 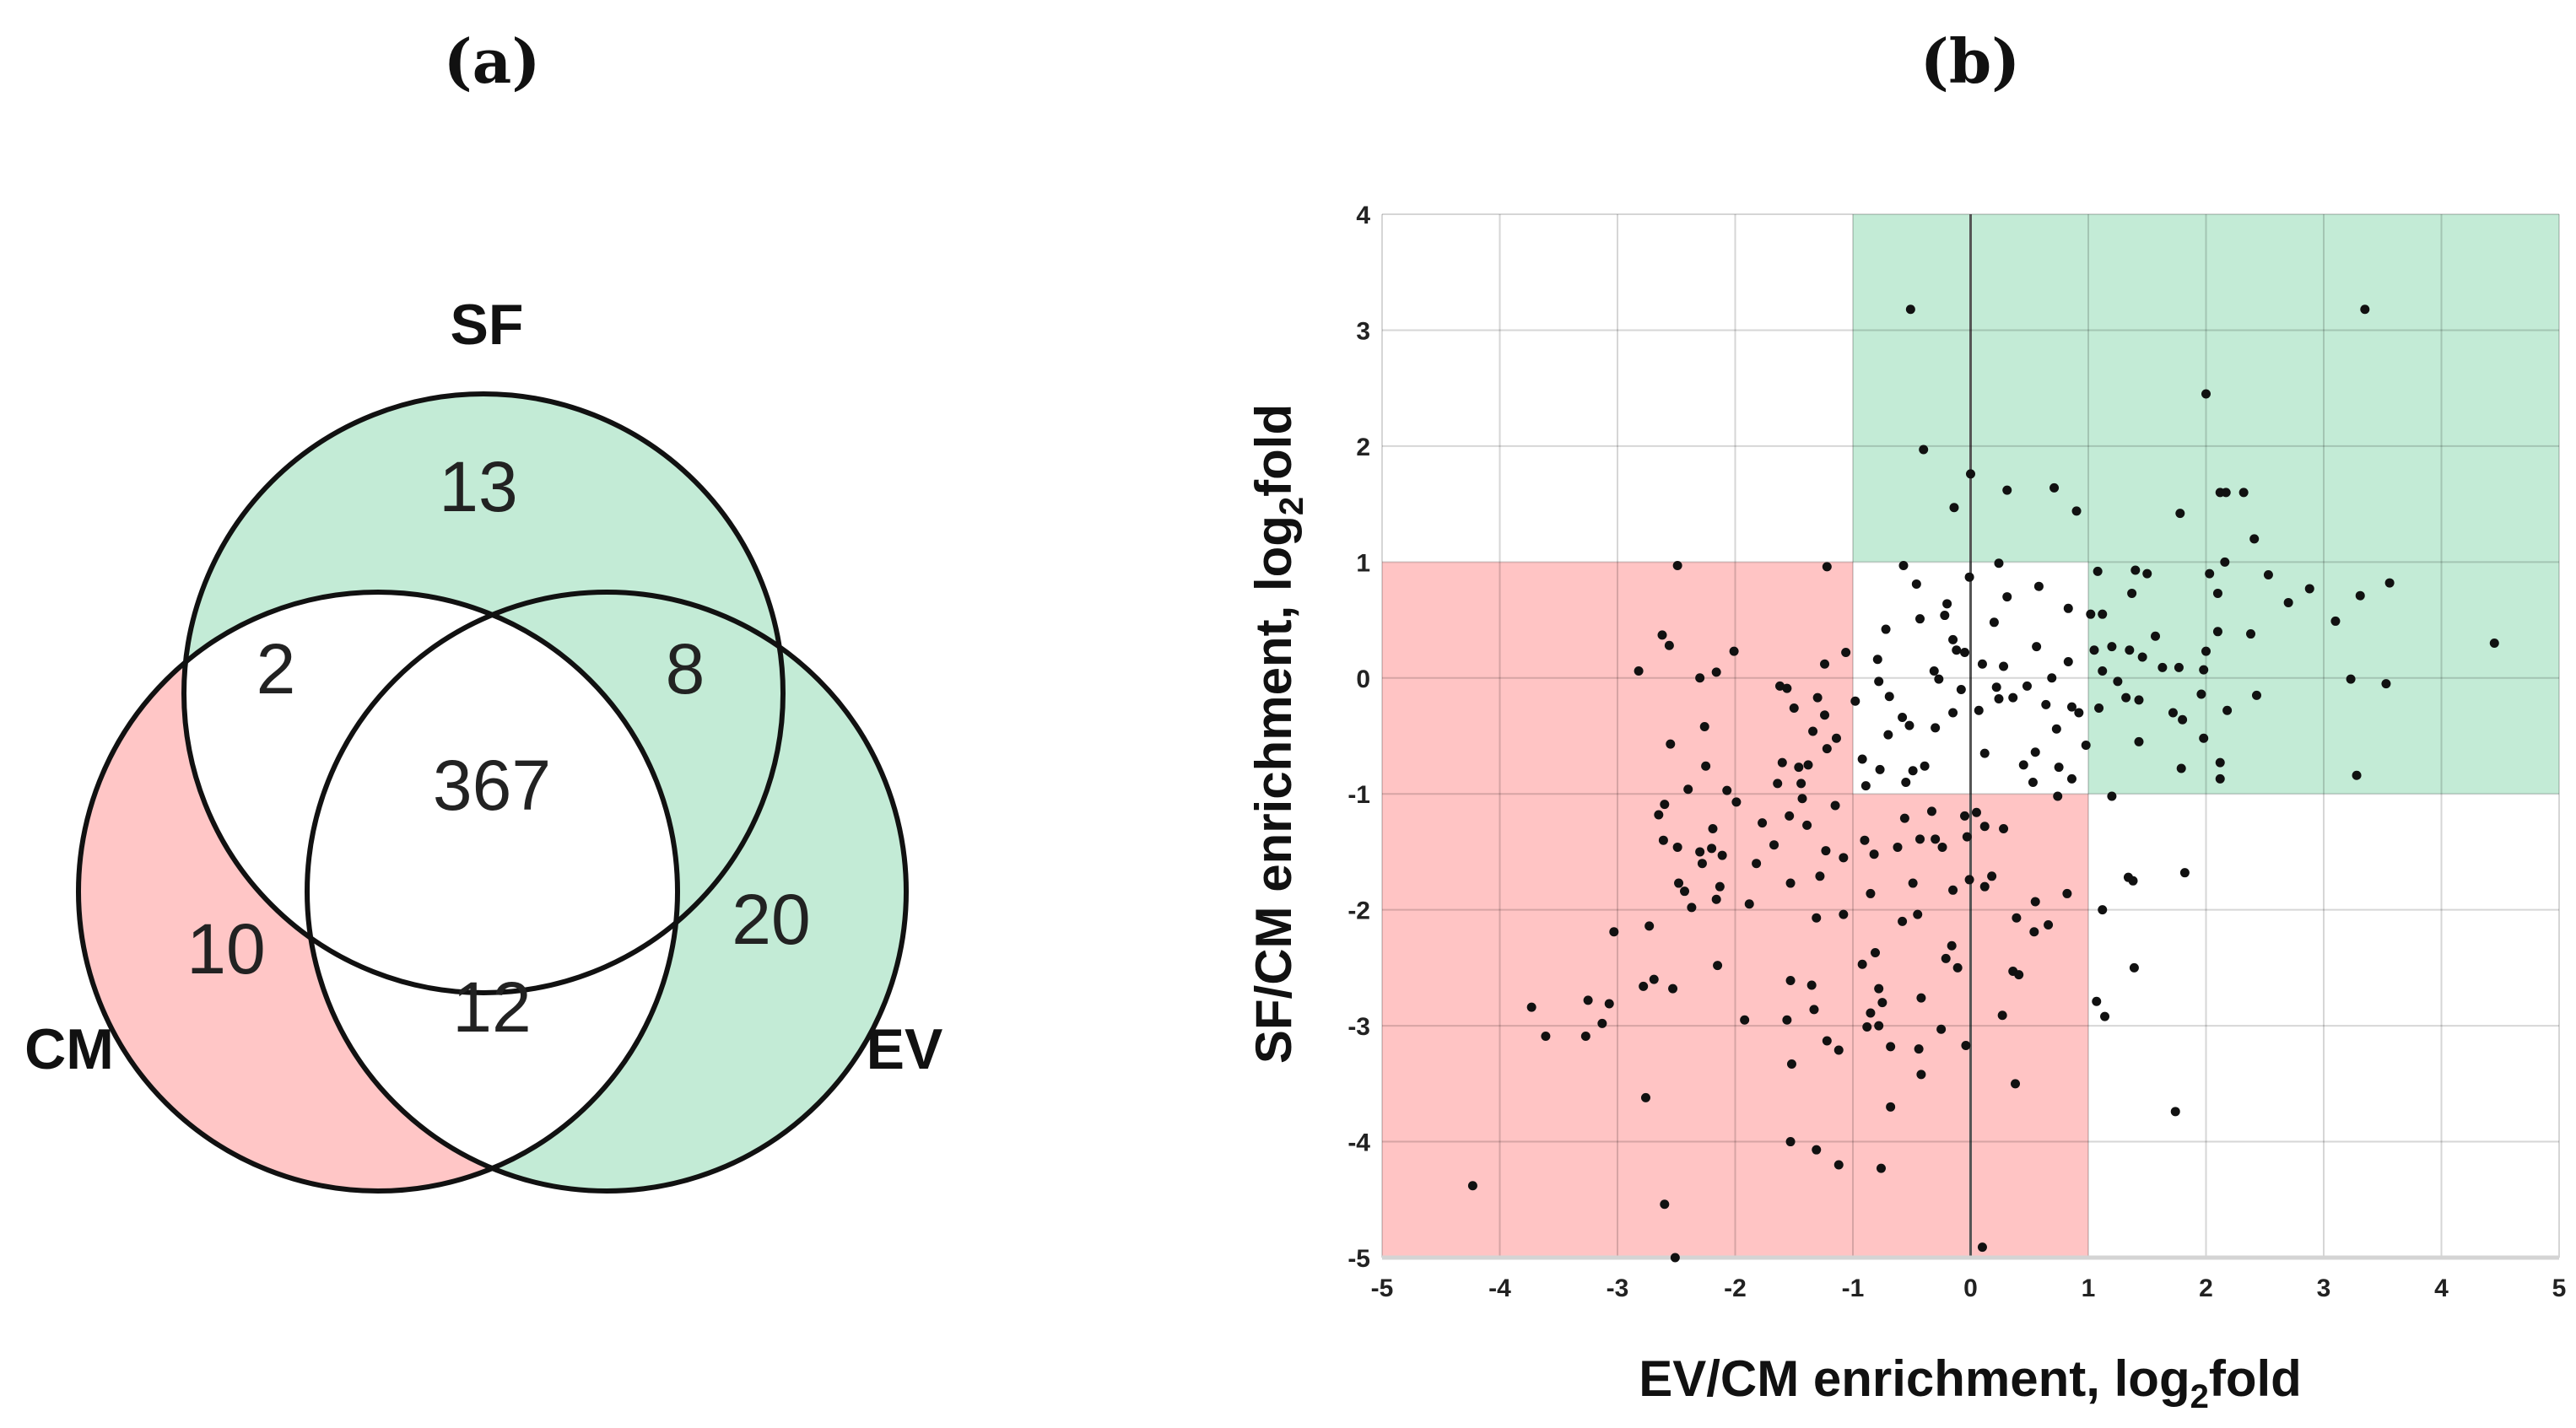 I want to click on y-tick-label: -3, so click(x=1358, y=1027).